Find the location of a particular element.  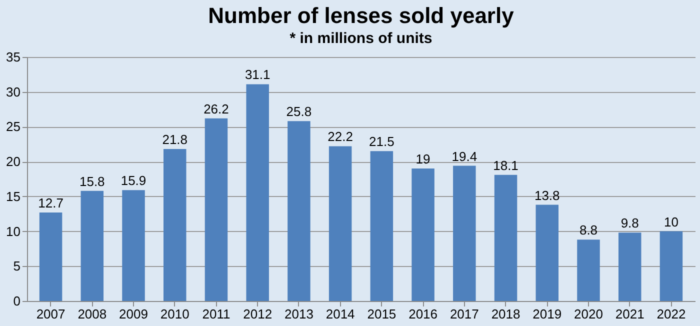

data-label: 12.7 is located at coordinates (51, 202).